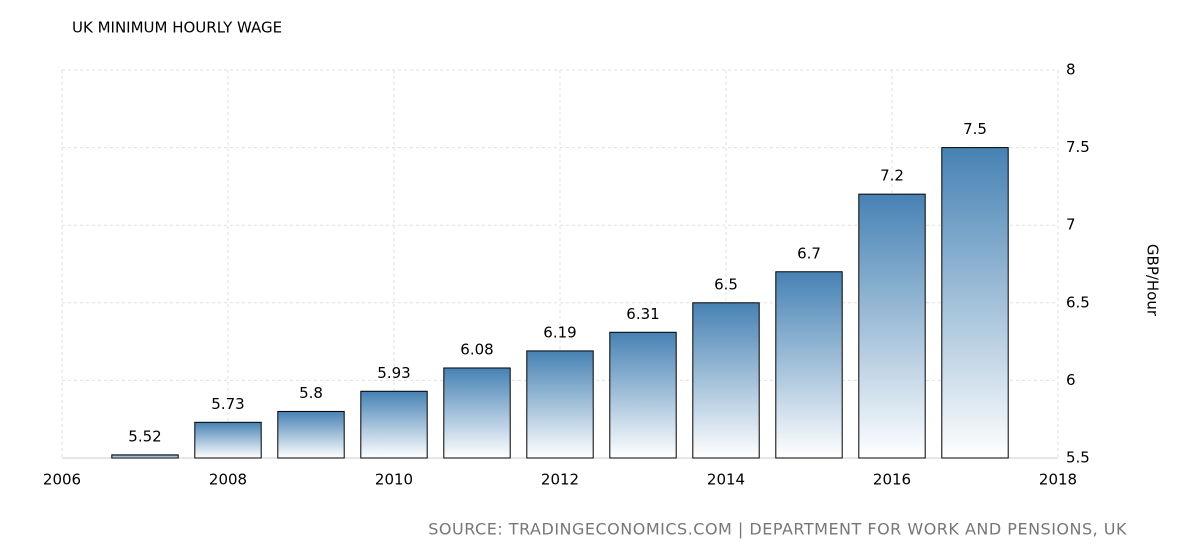 The height and width of the screenshot is (559, 1200). What do you see at coordinates (1153, 280) in the screenshot?
I see `y-axis-label: GBP/Hour` at bounding box center [1153, 280].